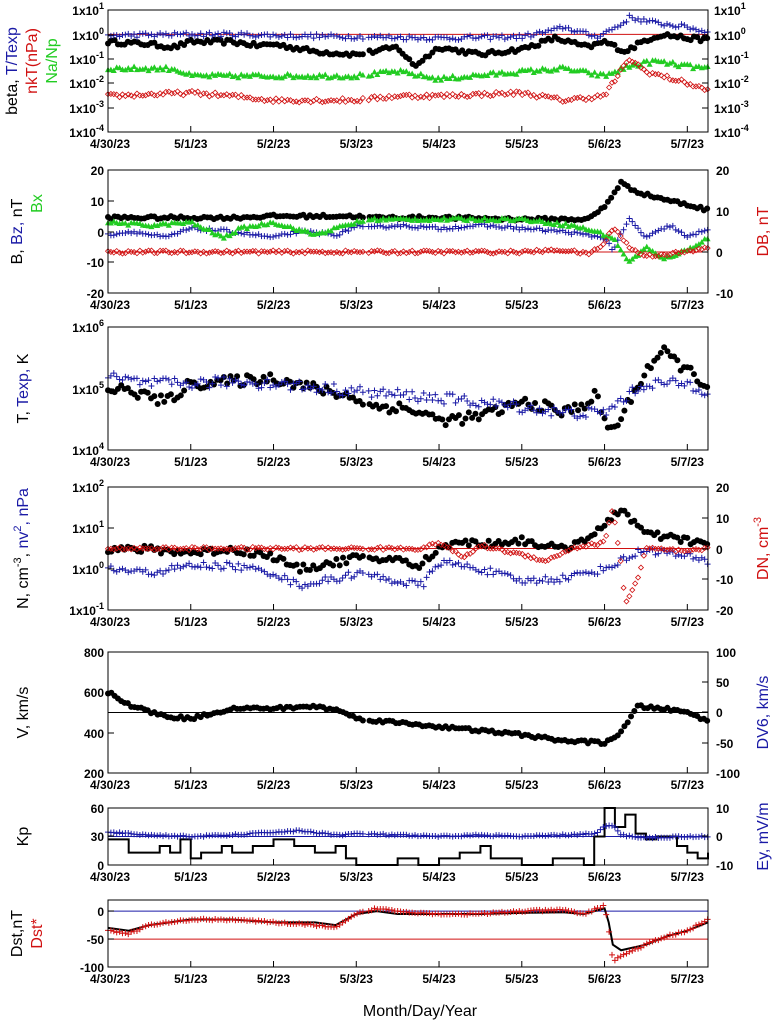 The height and width of the screenshot is (1029, 783). What do you see at coordinates (22, 548) in the screenshot?
I see `y-axis-label: N, cm-3, nv2, nPa` at bounding box center [22, 548].